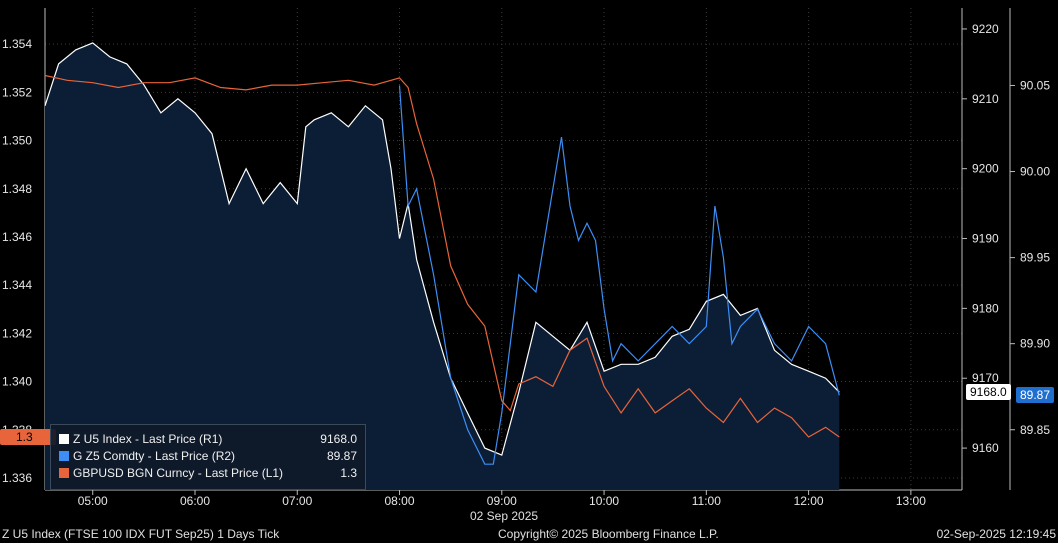 Image resolution: width=1058 pixels, height=543 pixels. What do you see at coordinates (400, 501) in the screenshot?
I see `x-axis-tick-label: 08:00` at bounding box center [400, 501].